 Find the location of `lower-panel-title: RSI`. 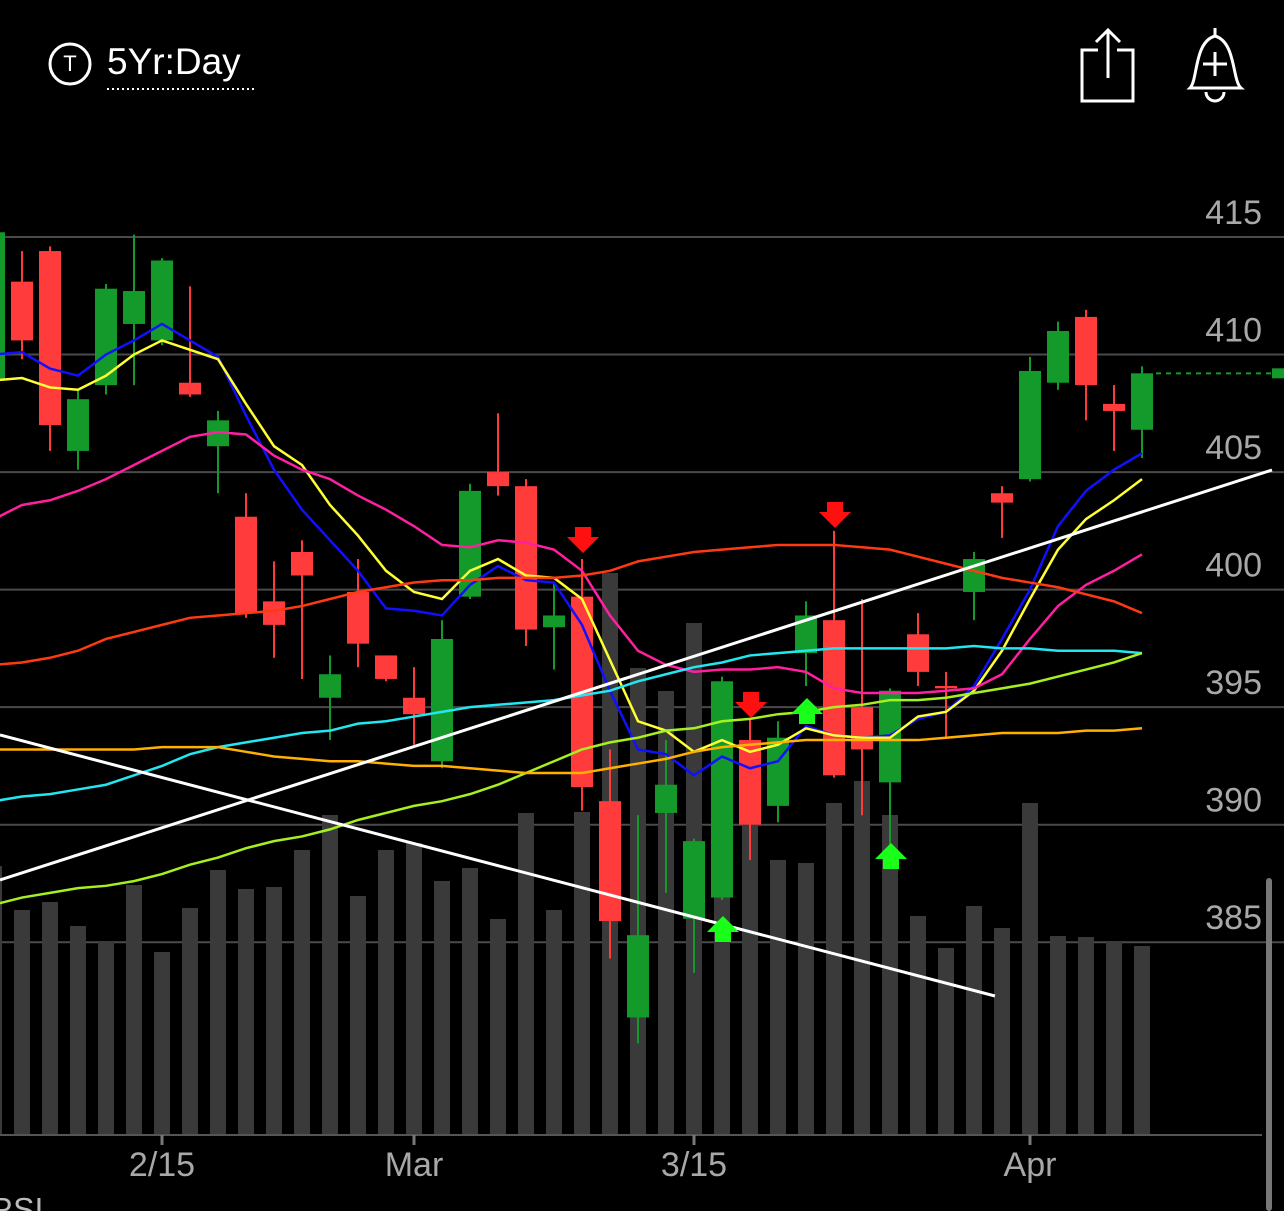

lower-panel-title: RSI is located at coordinates (21, 1201).